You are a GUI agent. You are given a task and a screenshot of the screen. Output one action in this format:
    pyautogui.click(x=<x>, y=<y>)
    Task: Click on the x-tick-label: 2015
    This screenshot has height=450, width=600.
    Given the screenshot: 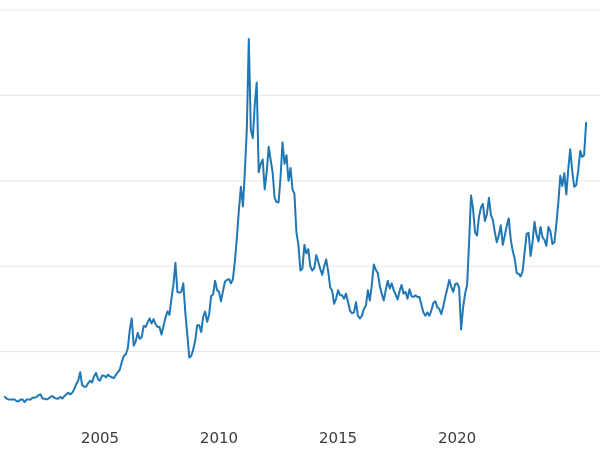 What is the action you would take?
    pyautogui.click(x=338, y=438)
    